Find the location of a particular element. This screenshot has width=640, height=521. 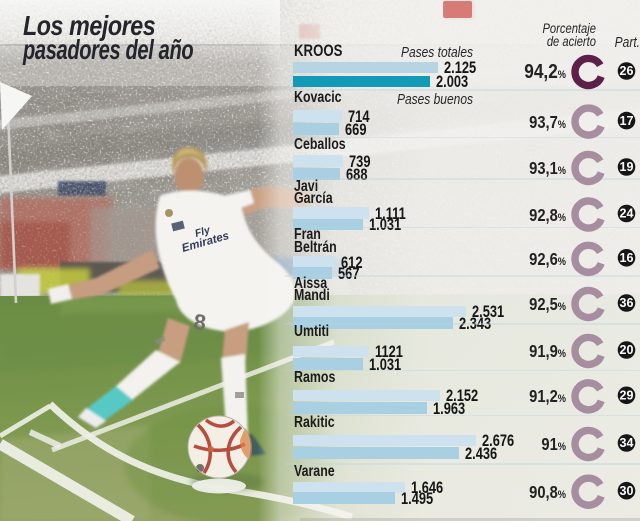

svg-text: 26 is located at coordinates (627, 71).